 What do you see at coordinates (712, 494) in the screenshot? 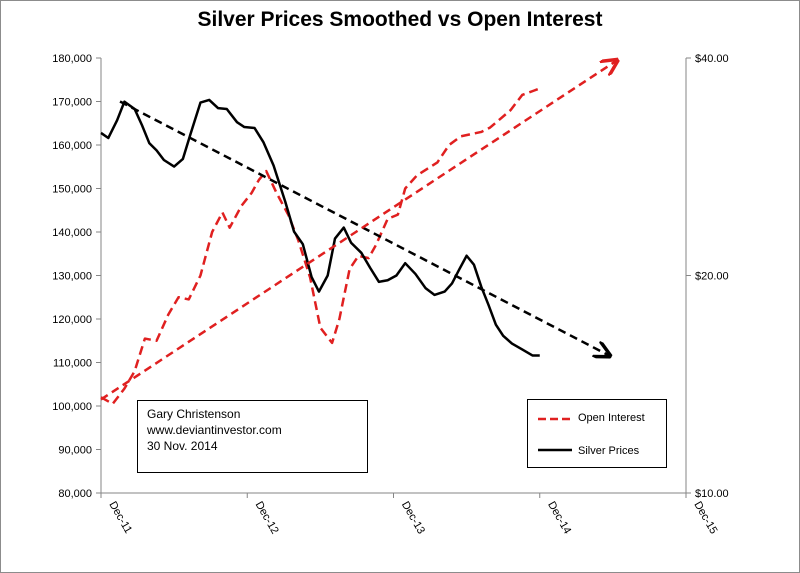
I see `y-right-tick-label: $10.00` at bounding box center [712, 494].